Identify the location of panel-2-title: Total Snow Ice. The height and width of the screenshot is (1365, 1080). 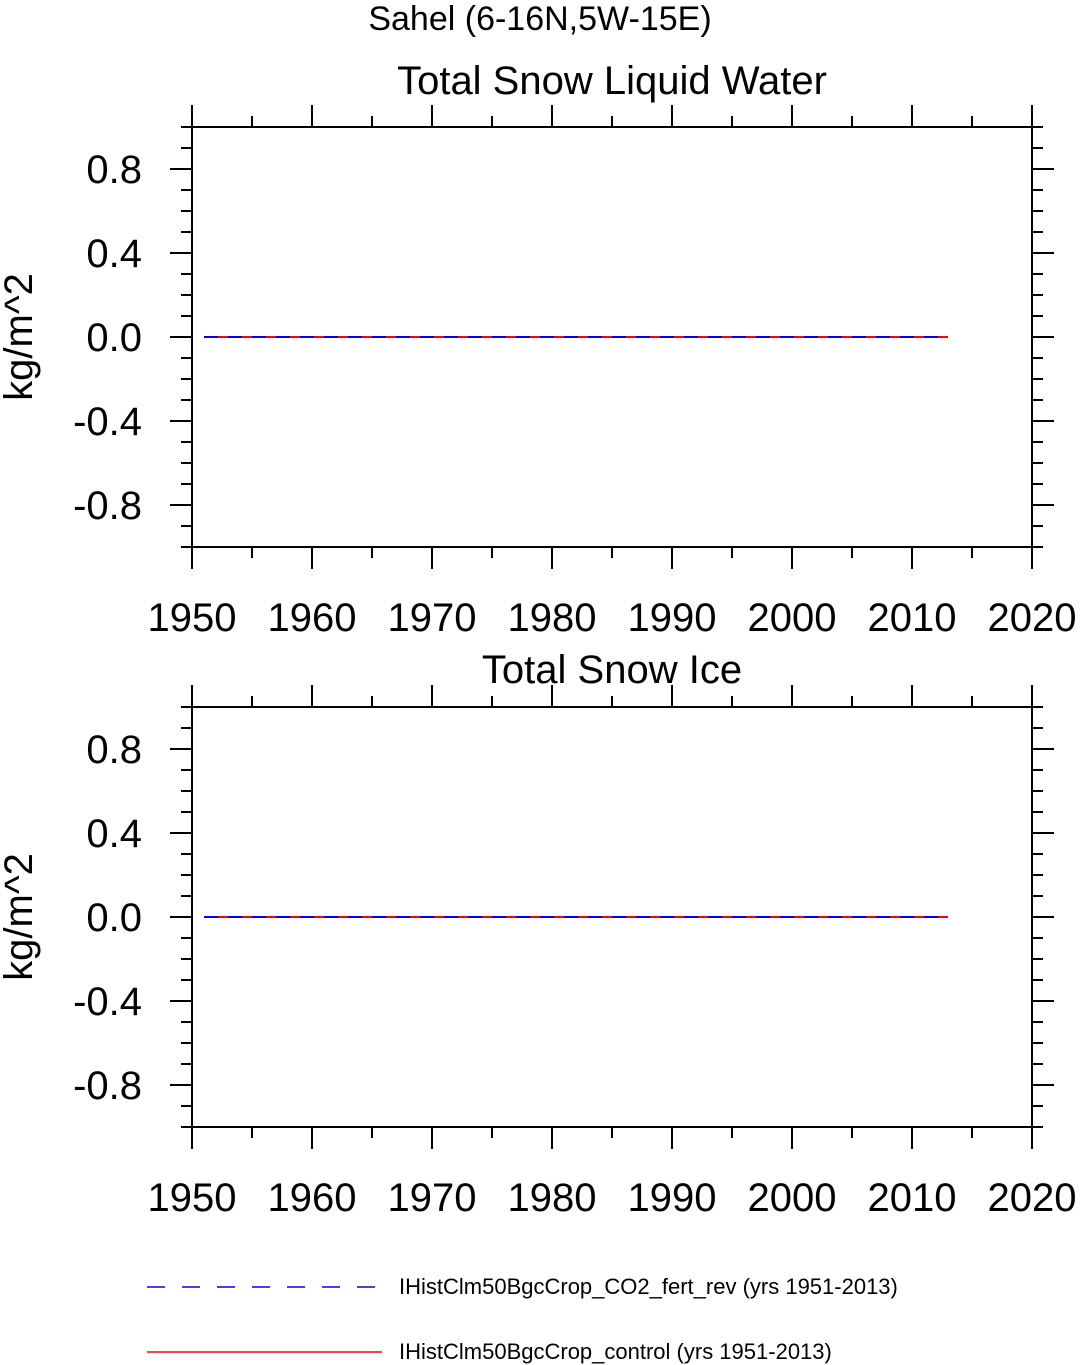
(612, 670).